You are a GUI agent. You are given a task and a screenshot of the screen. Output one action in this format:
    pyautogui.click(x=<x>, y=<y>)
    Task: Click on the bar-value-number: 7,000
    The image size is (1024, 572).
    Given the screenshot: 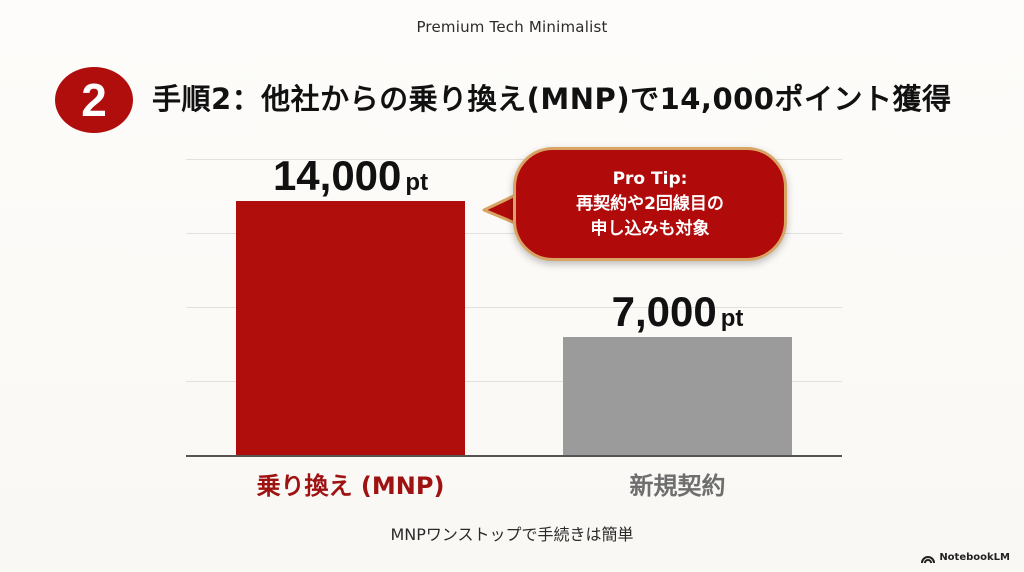 What is the action you would take?
    pyautogui.click(x=664, y=311)
    